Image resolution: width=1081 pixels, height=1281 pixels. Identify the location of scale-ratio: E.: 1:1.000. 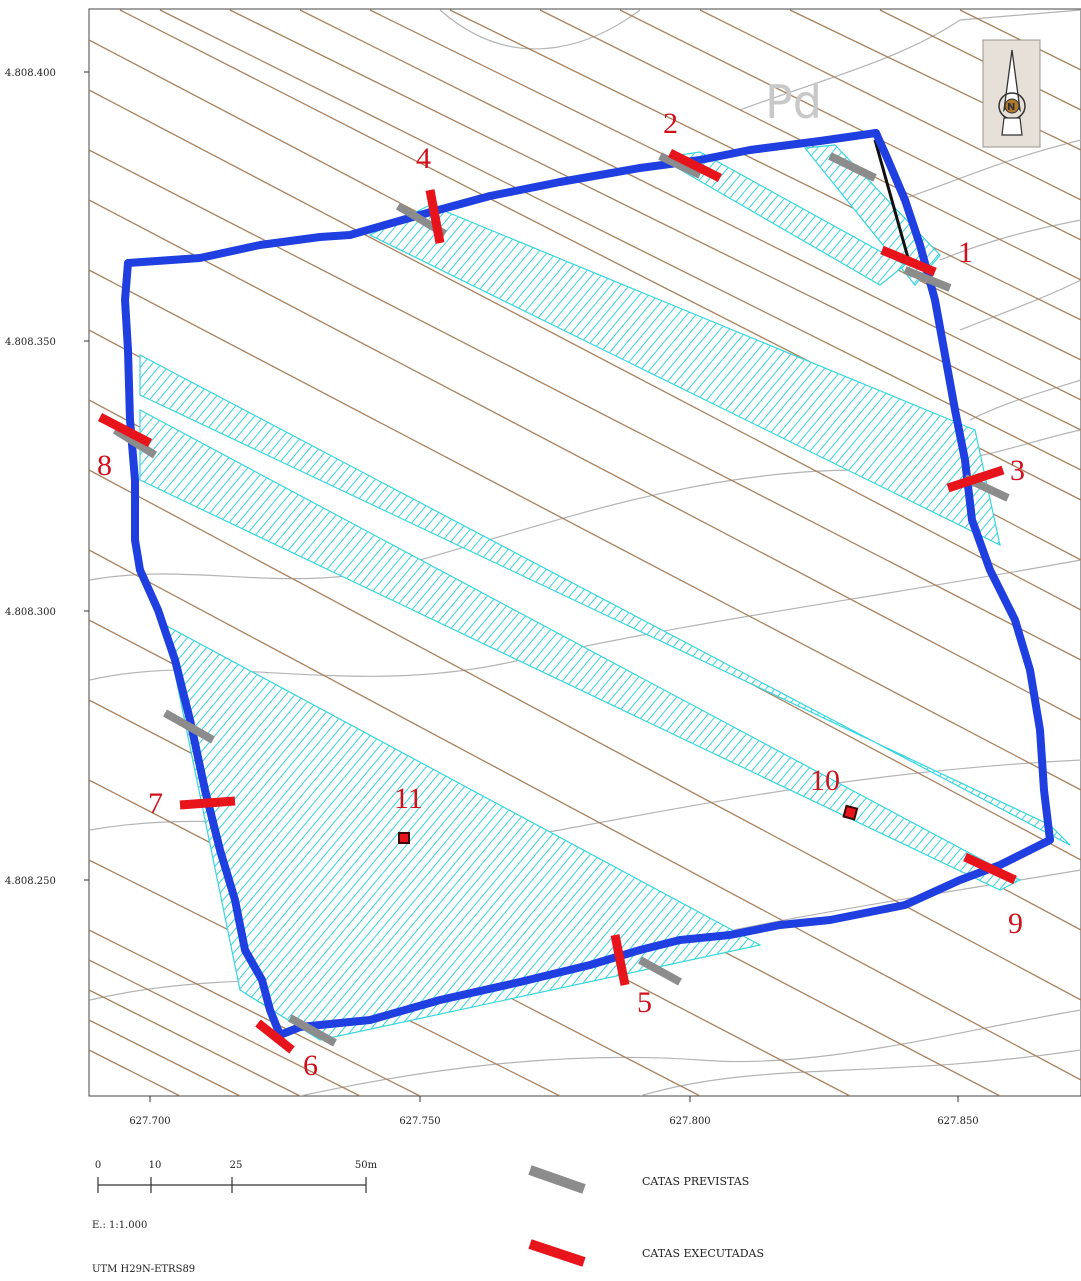
(119, 1225).